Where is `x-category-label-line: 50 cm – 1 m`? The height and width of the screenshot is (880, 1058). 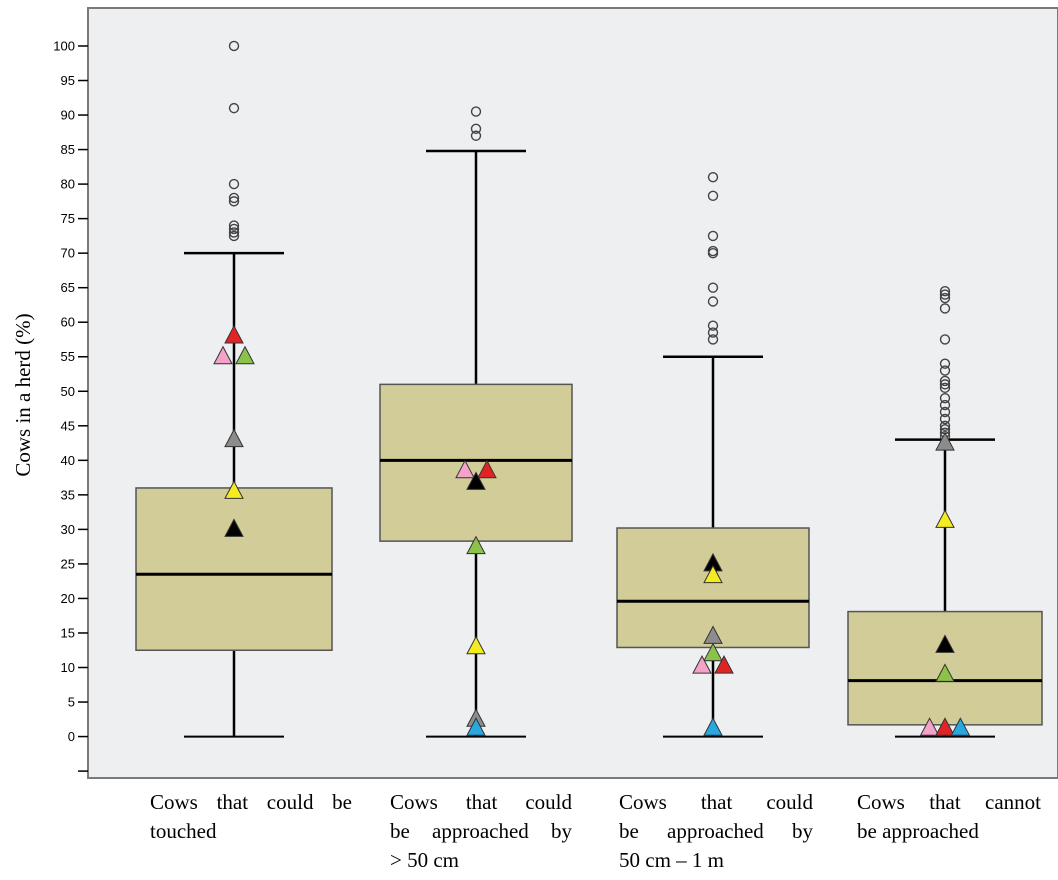 x-category-label-line: 50 cm – 1 m is located at coordinates (671, 860).